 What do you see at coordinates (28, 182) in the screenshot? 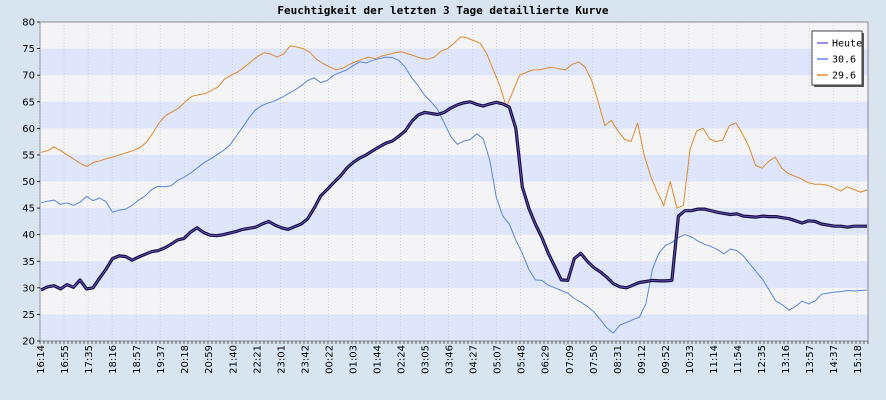
I see `y-tick-label: 50` at bounding box center [28, 182].